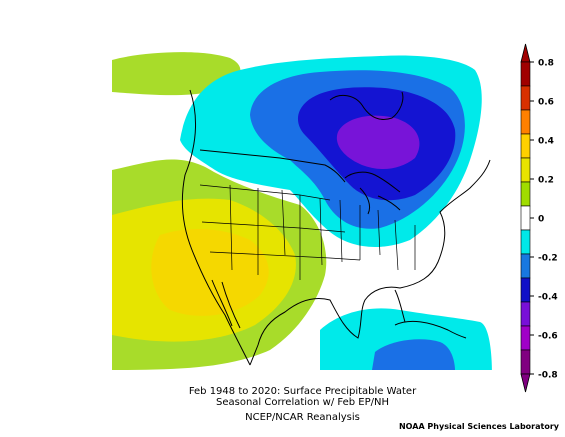  I want to click on colorbar-label: 0, so click(541, 220).